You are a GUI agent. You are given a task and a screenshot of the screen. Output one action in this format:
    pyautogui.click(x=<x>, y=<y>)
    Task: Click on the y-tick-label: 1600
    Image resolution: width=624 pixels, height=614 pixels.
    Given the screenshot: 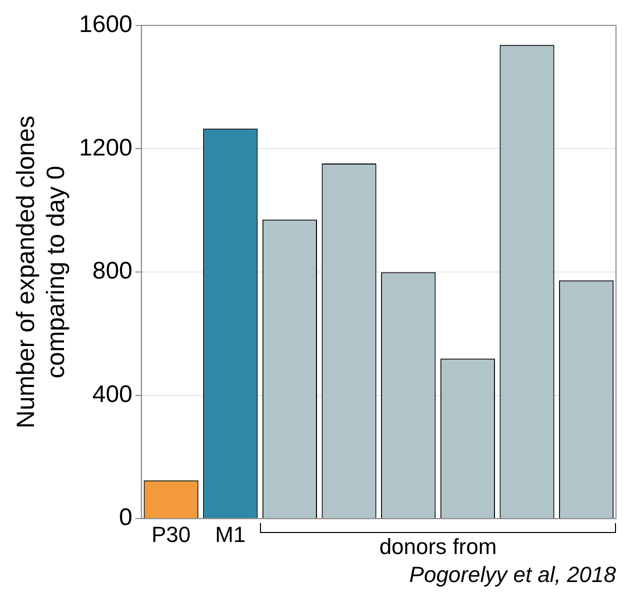 What is the action you would take?
    pyautogui.click(x=105, y=24)
    